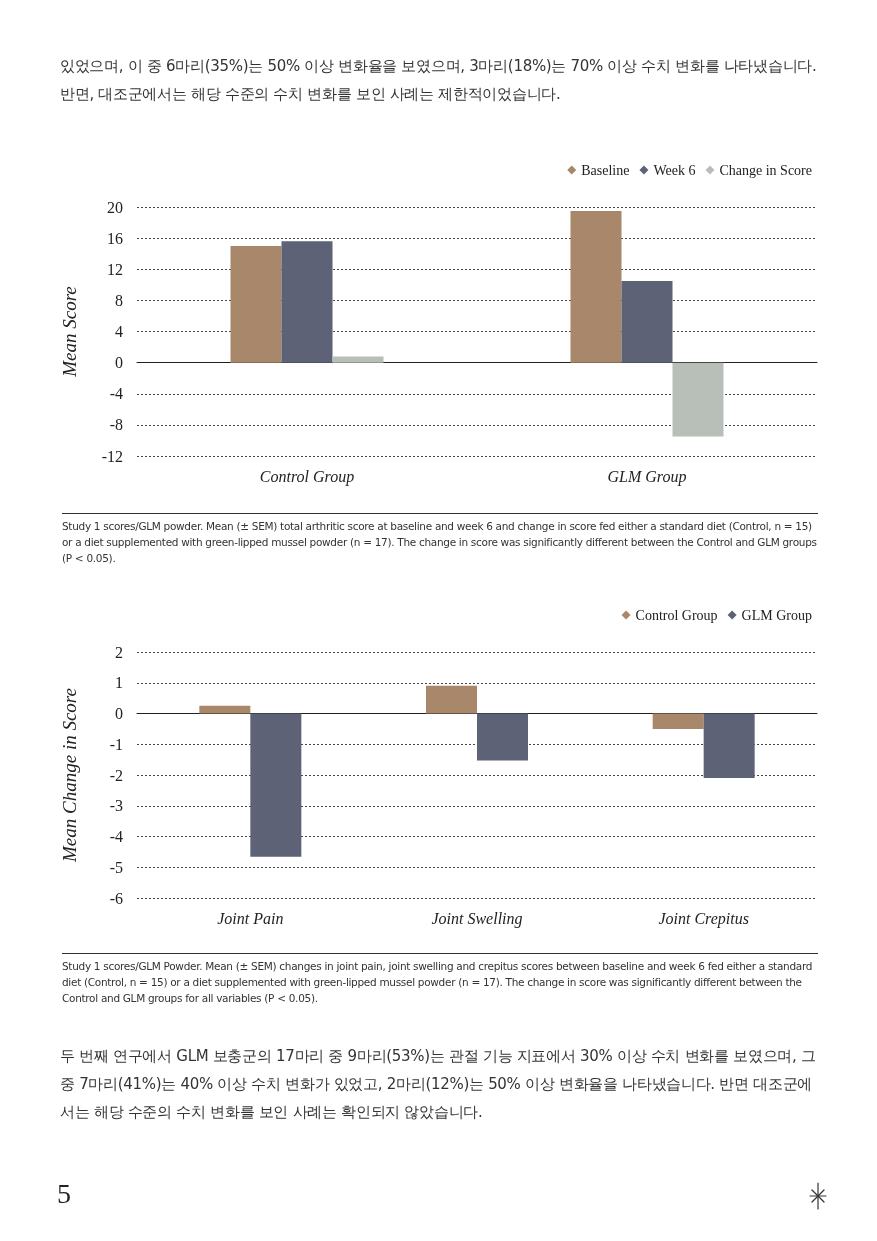 The height and width of the screenshot is (1241, 877). Describe the element at coordinates (477, 918) in the screenshot. I see `x-tick-label: Joint Swelling` at that location.